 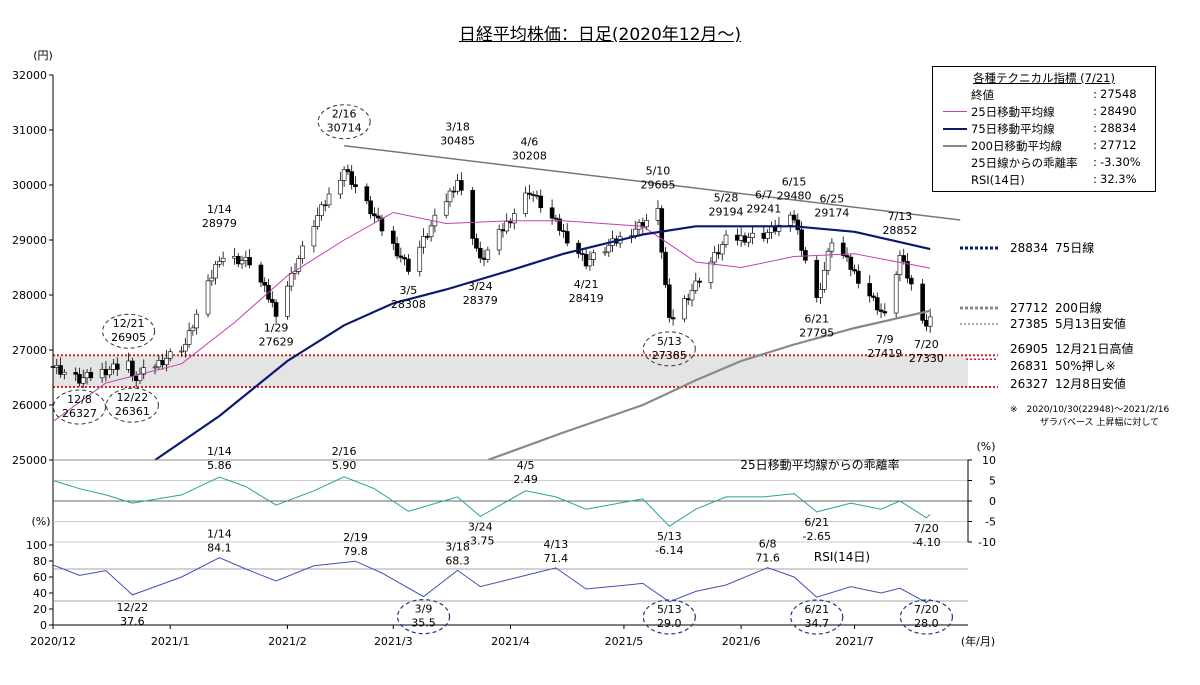 What do you see at coordinates (817, 529) in the screenshot?
I see `deviation-annotation: 6/21-2.65` at bounding box center [817, 529].